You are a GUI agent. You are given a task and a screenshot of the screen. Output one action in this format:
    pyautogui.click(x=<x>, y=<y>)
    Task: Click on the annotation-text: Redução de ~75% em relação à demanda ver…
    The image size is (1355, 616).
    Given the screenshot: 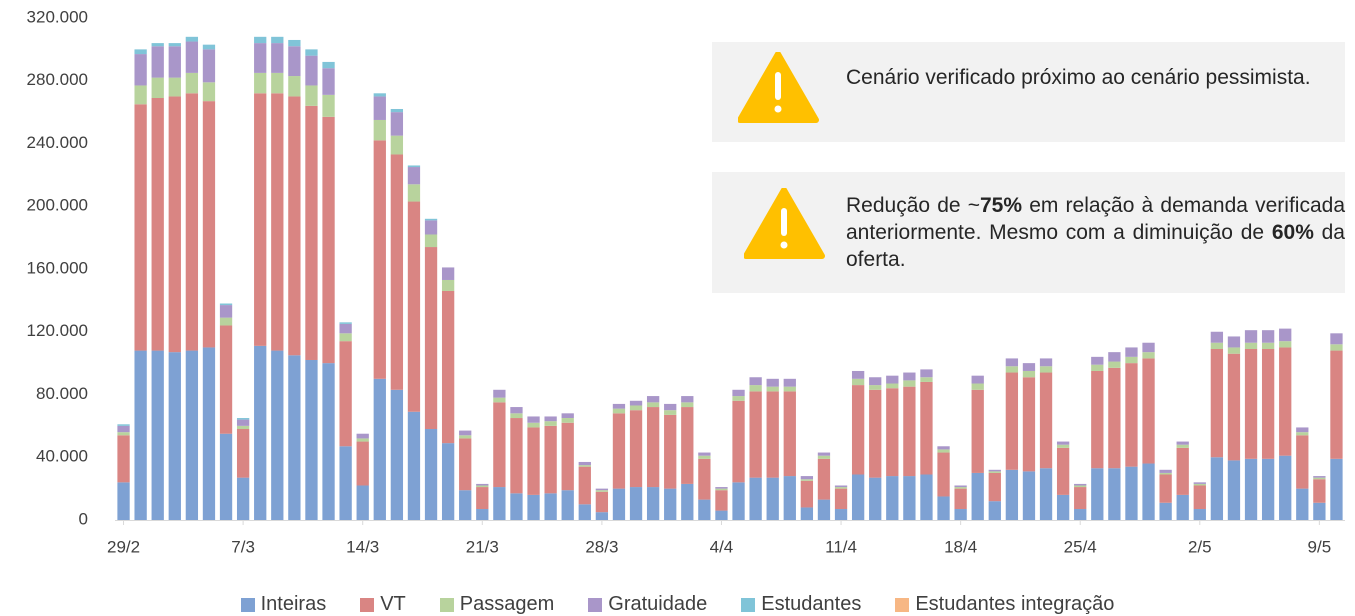 What is the action you would take?
    pyautogui.click(x=1095, y=232)
    